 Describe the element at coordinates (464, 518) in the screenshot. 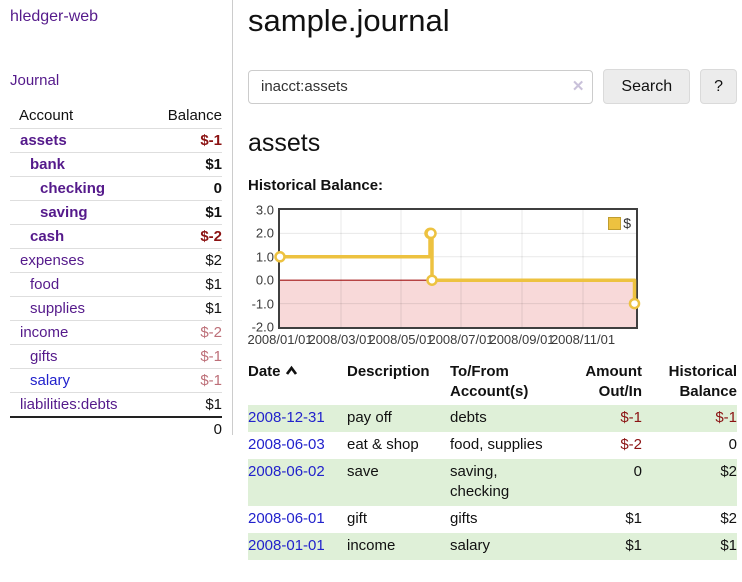

I see `transaction-accounts: gifts` at that location.